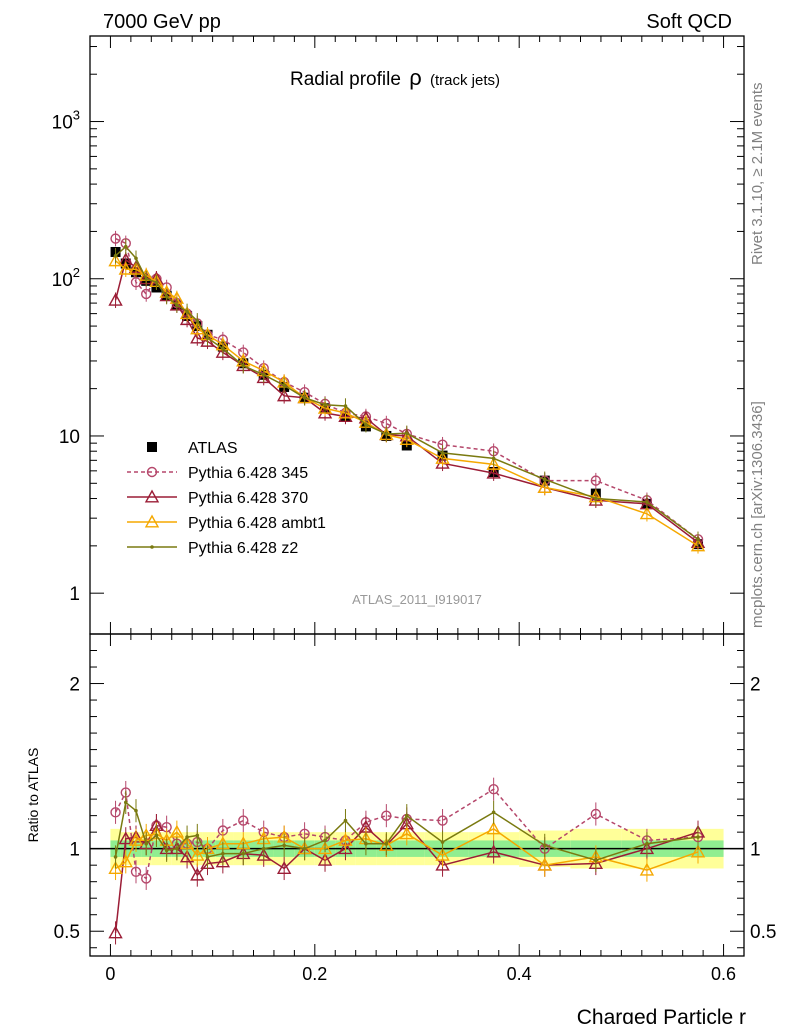 The image size is (786, 1029). I want to click on process-label: Soft QCD, so click(689, 22).